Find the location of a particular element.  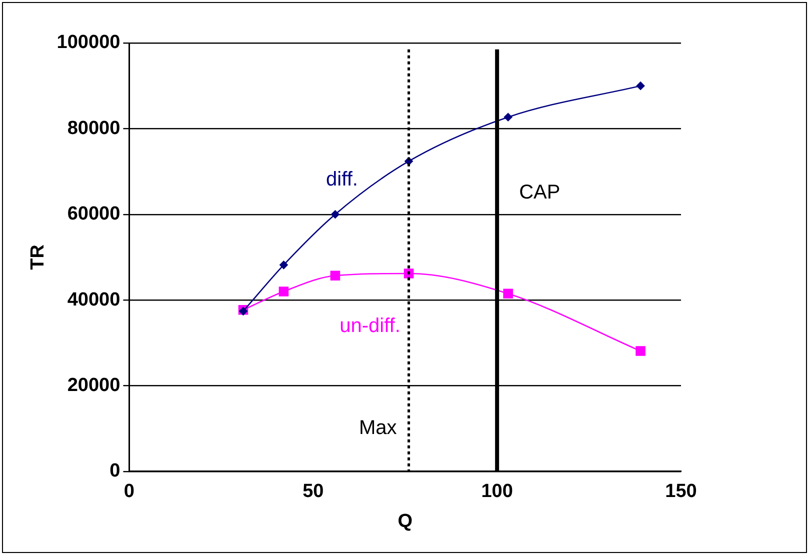

x-axis-title: Q is located at coordinates (405, 521).